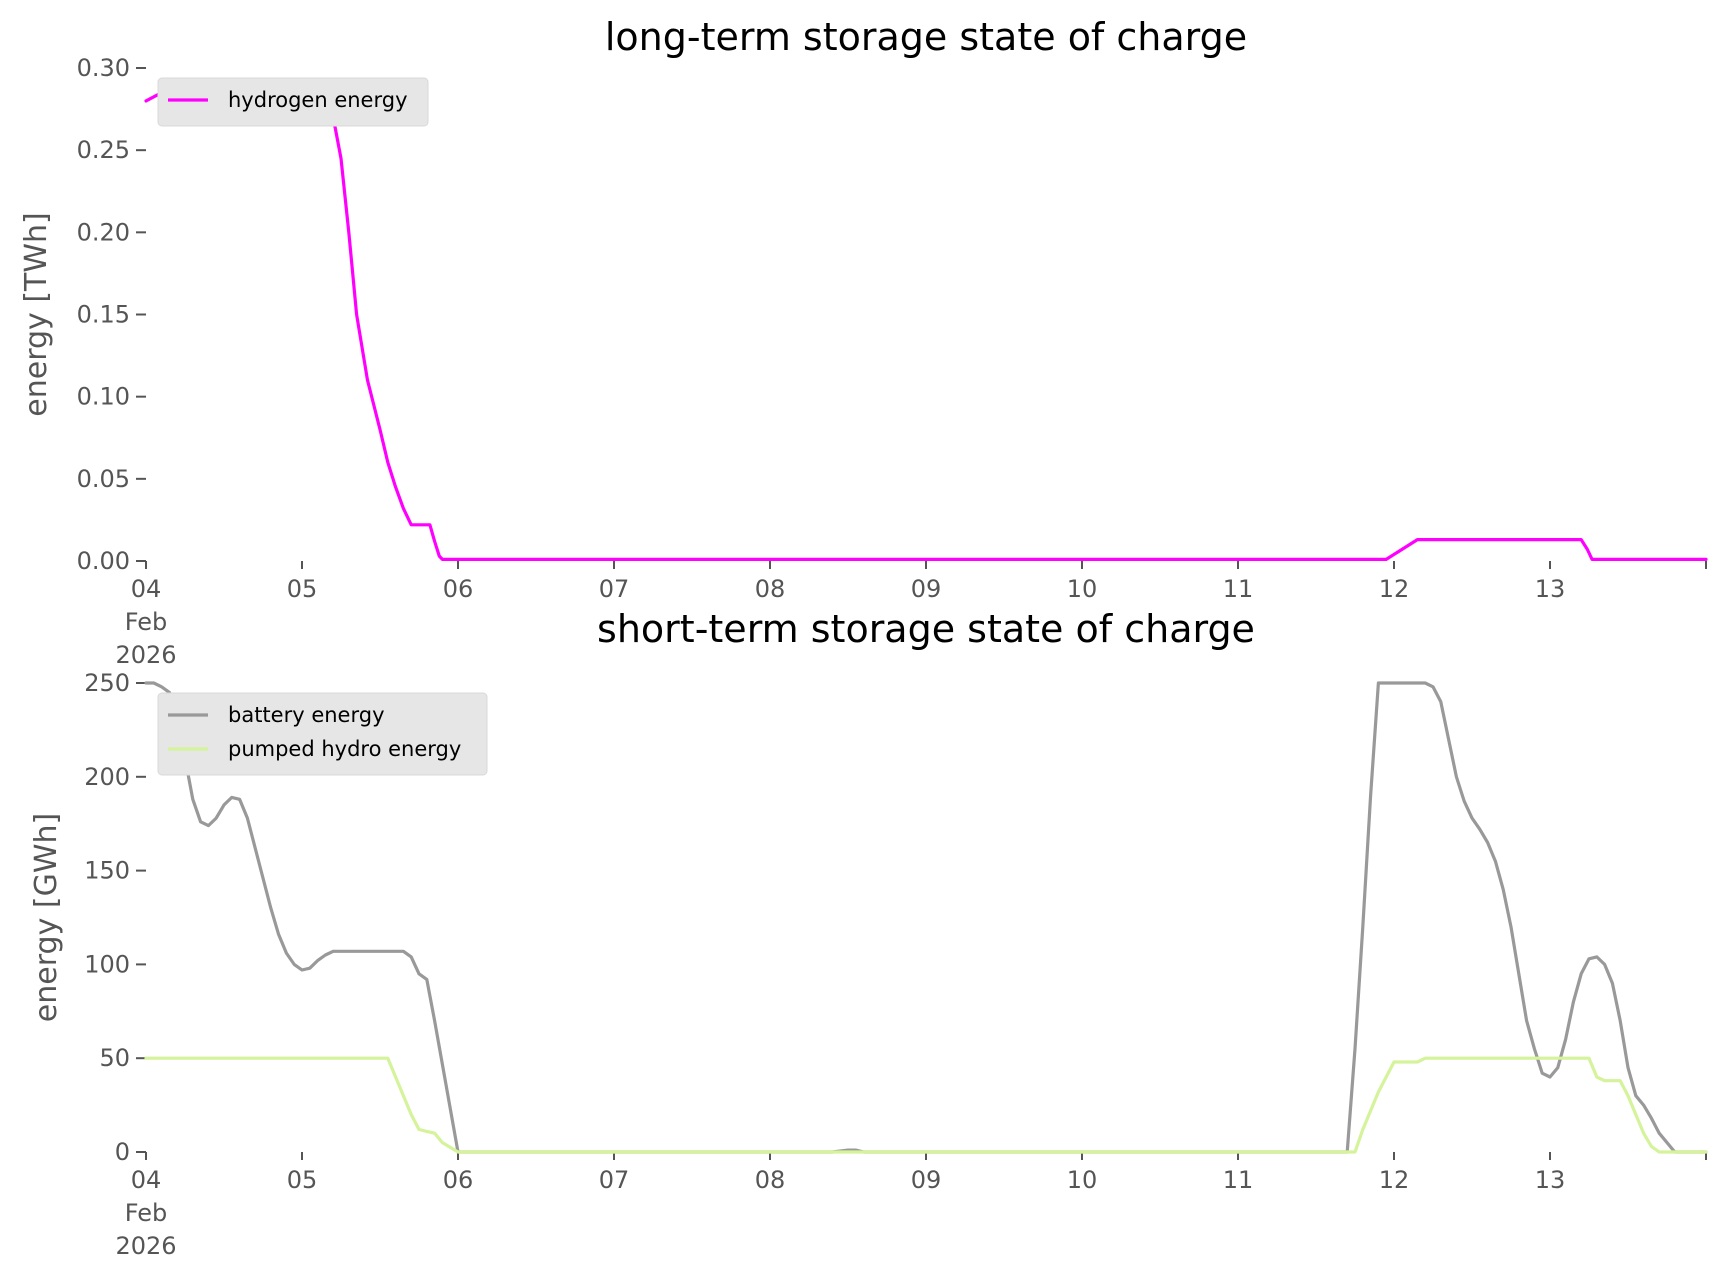 The width and height of the screenshot is (1715, 1277). I want to click on y-tick-label: 0.20, so click(103, 232).